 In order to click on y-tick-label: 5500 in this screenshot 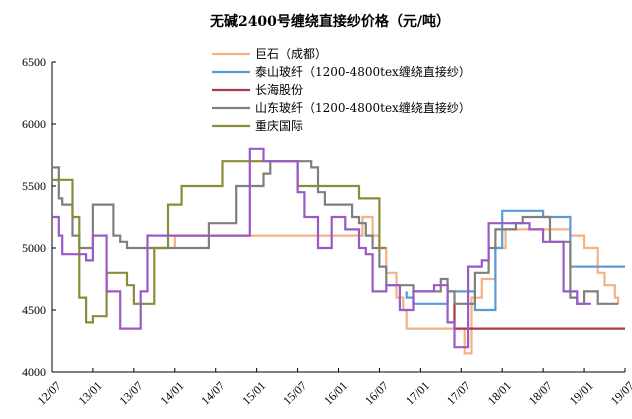, I will do `click(34, 186)`.